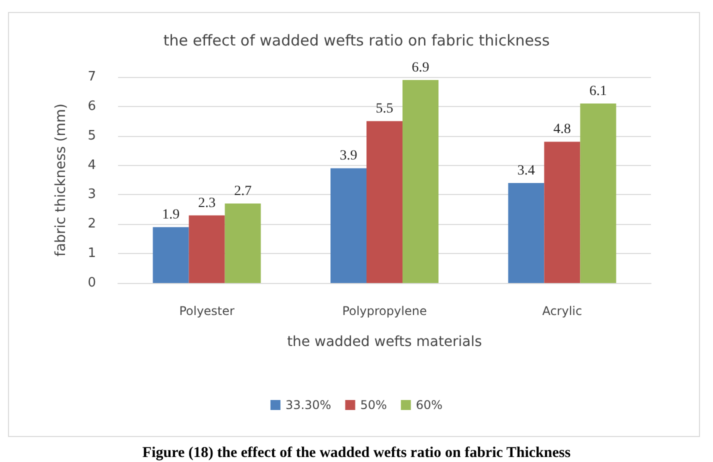 This screenshot has height=462, width=713. Describe the element at coordinates (171, 215) in the screenshot. I see `data-label: 1.9` at that location.